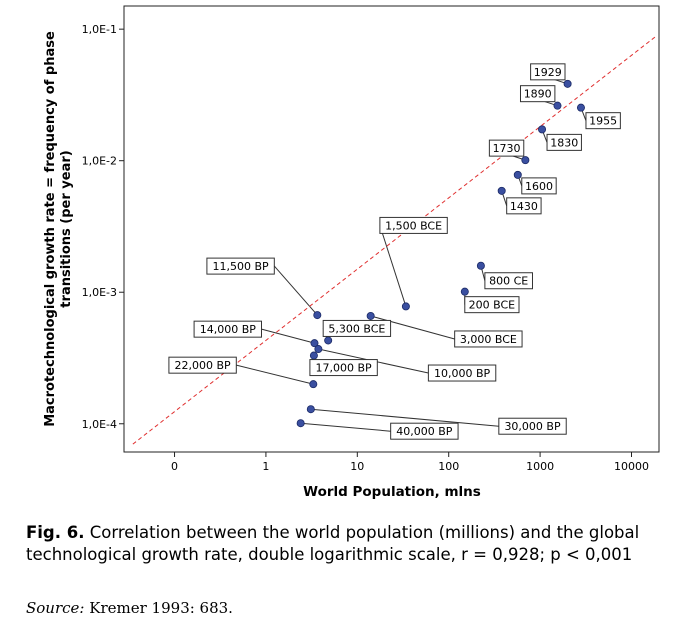 The image size is (689, 625). What do you see at coordinates (99, 161) in the screenshot?
I see `y-tick-label: 1,0E-2` at bounding box center [99, 161].